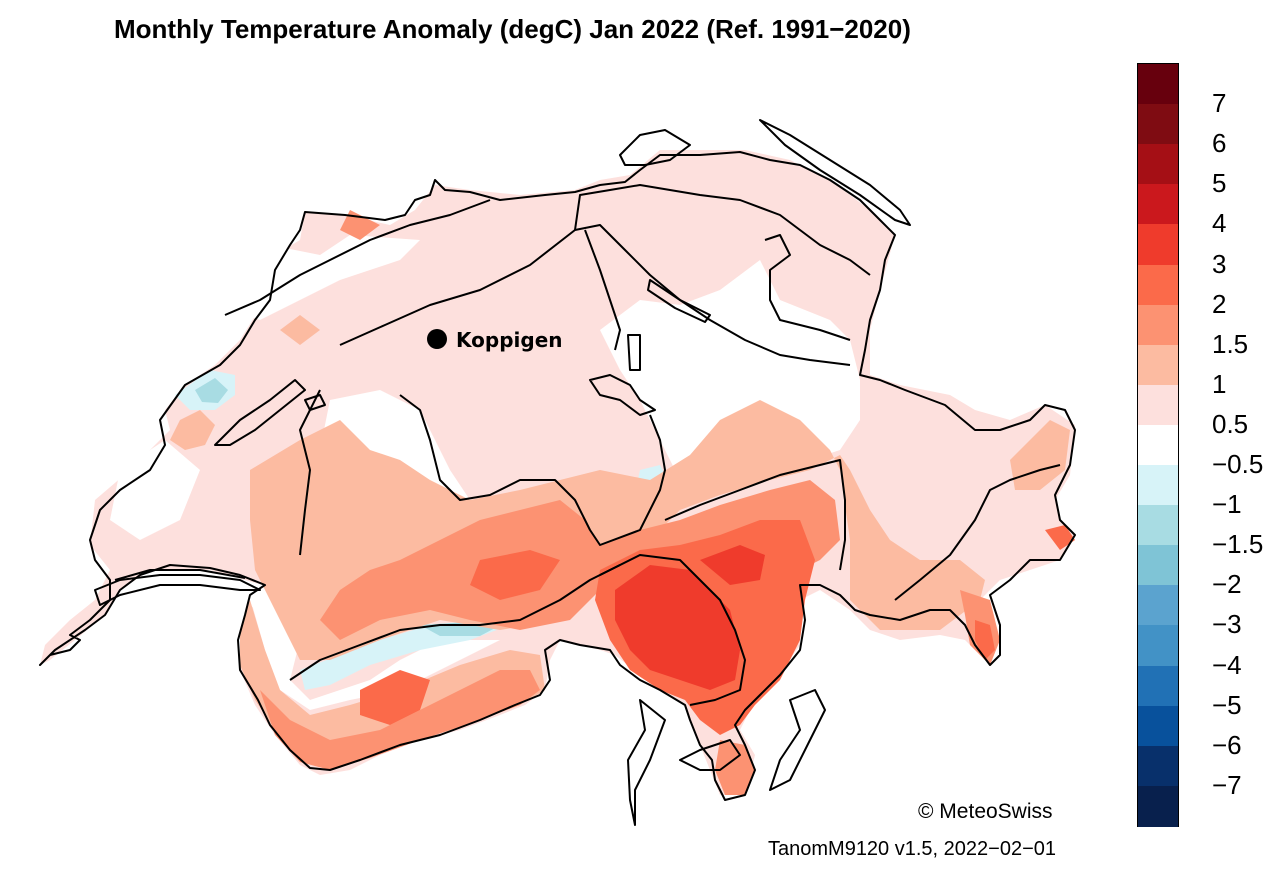 Image resolution: width=1280 pixels, height=876 pixels. What do you see at coordinates (1219, 103) in the screenshot?
I see `legend-tick-label: 7` at bounding box center [1219, 103].